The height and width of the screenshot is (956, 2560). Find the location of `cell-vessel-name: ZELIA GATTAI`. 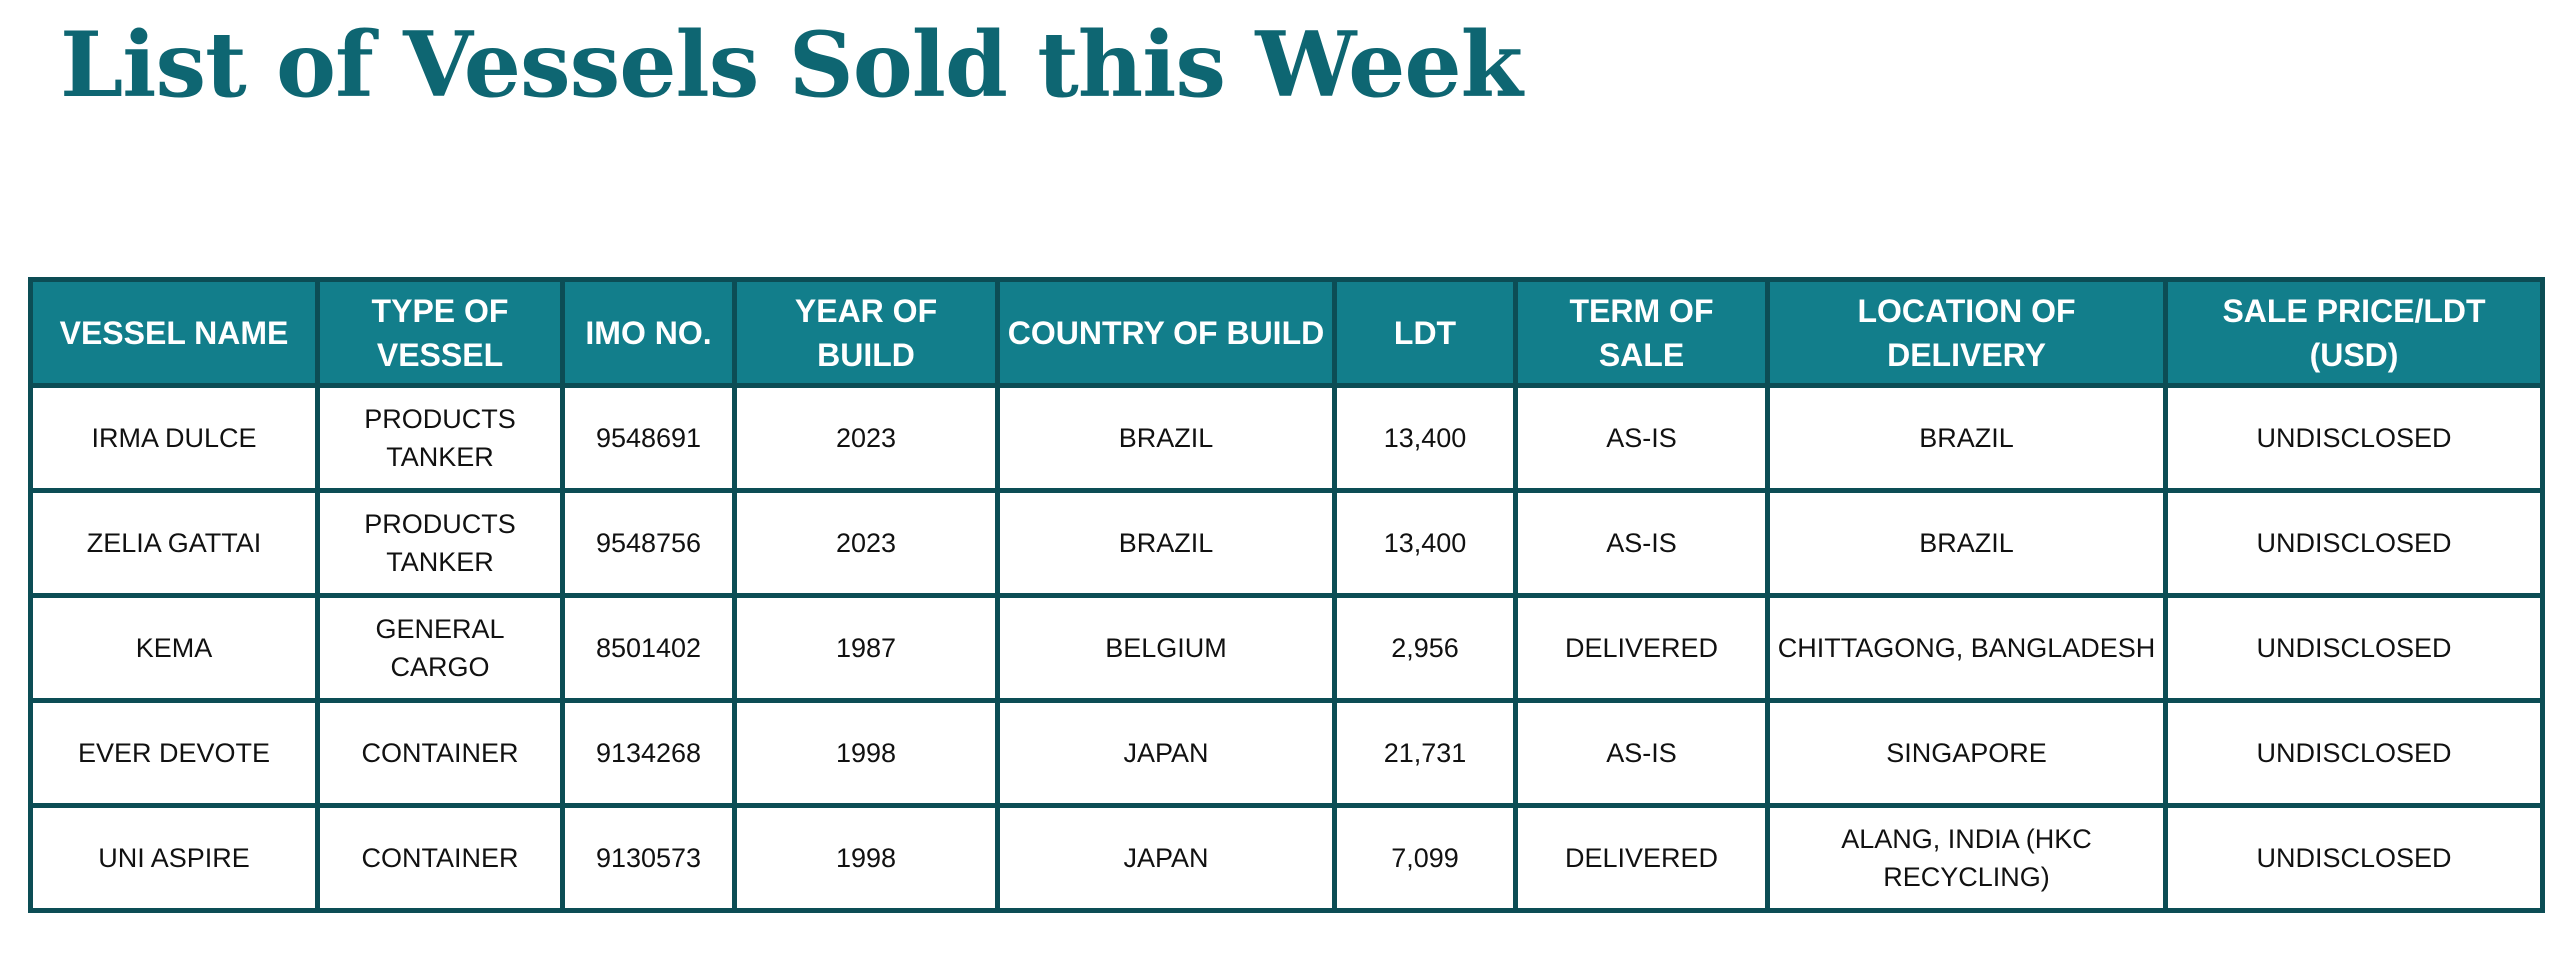

cell-vessel-name: ZELIA GATTAI is located at coordinates (174, 543).